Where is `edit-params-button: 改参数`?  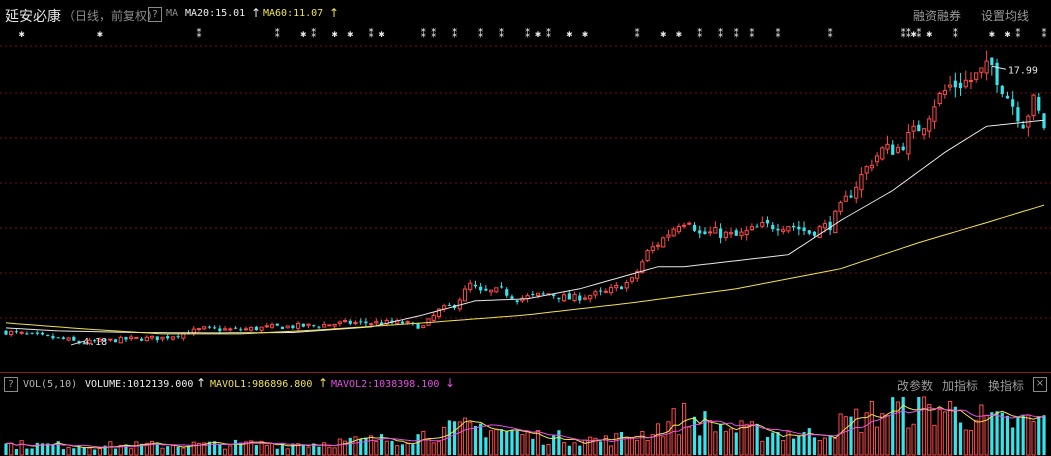
edit-params-button: 改参数 is located at coordinates (915, 386).